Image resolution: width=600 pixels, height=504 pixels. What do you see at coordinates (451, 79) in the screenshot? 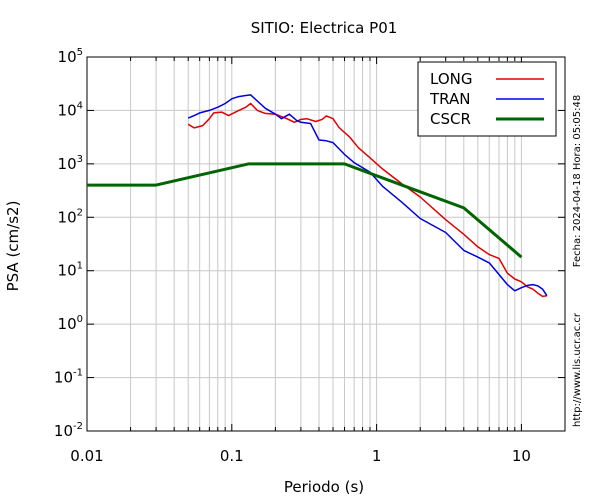
I see `legend-label-long: LONG` at bounding box center [451, 79].